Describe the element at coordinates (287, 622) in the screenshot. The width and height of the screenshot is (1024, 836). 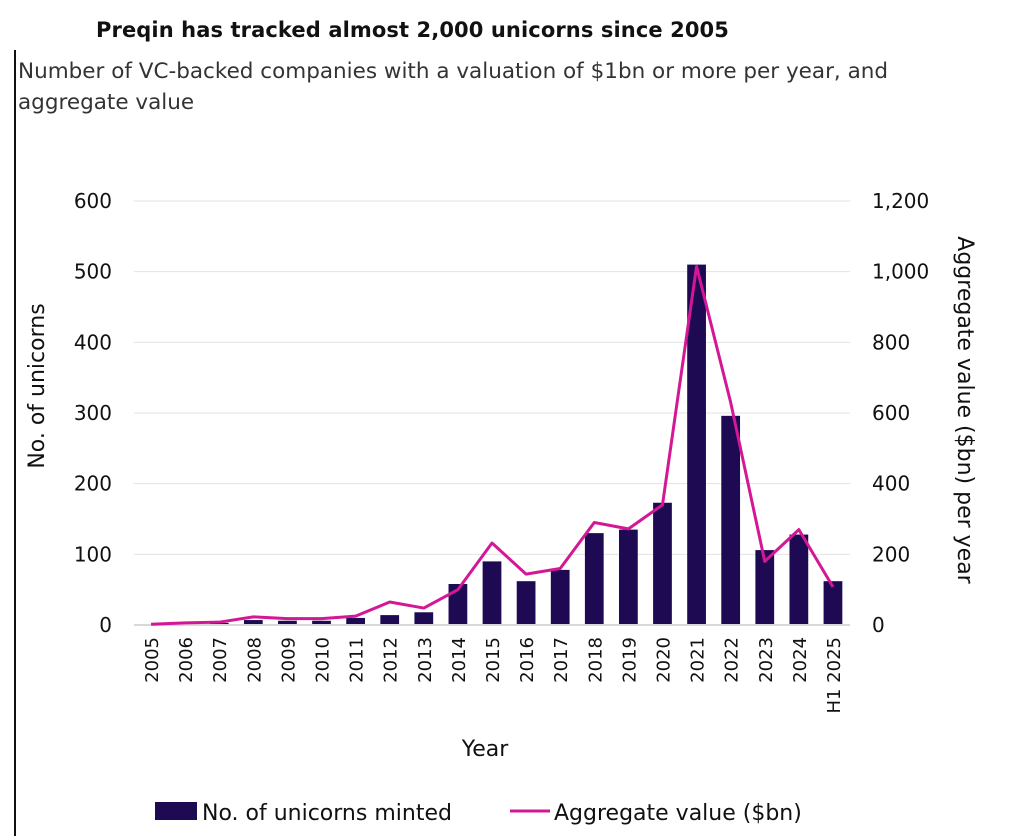
I see `bar-2009` at that location.